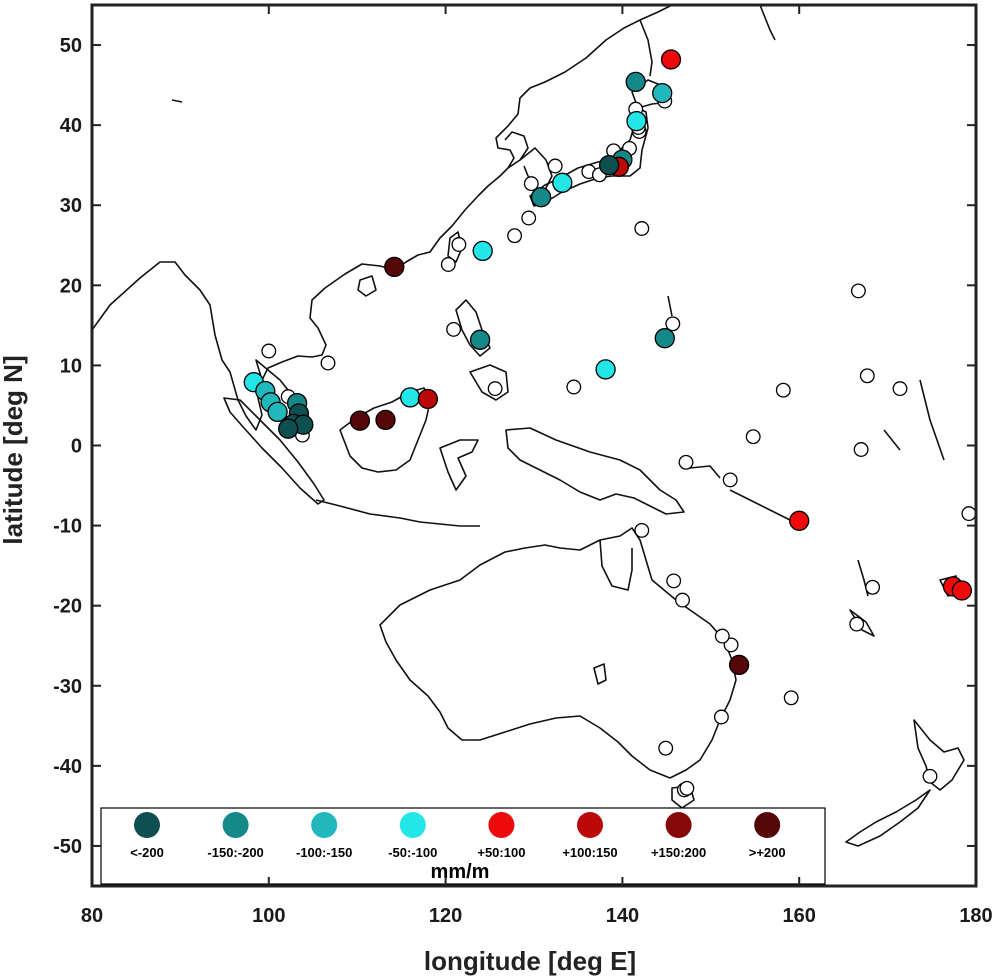 The image size is (1000, 979). Describe the element at coordinates (71, 46) in the screenshot. I see `y-tick-label: 50` at that location.